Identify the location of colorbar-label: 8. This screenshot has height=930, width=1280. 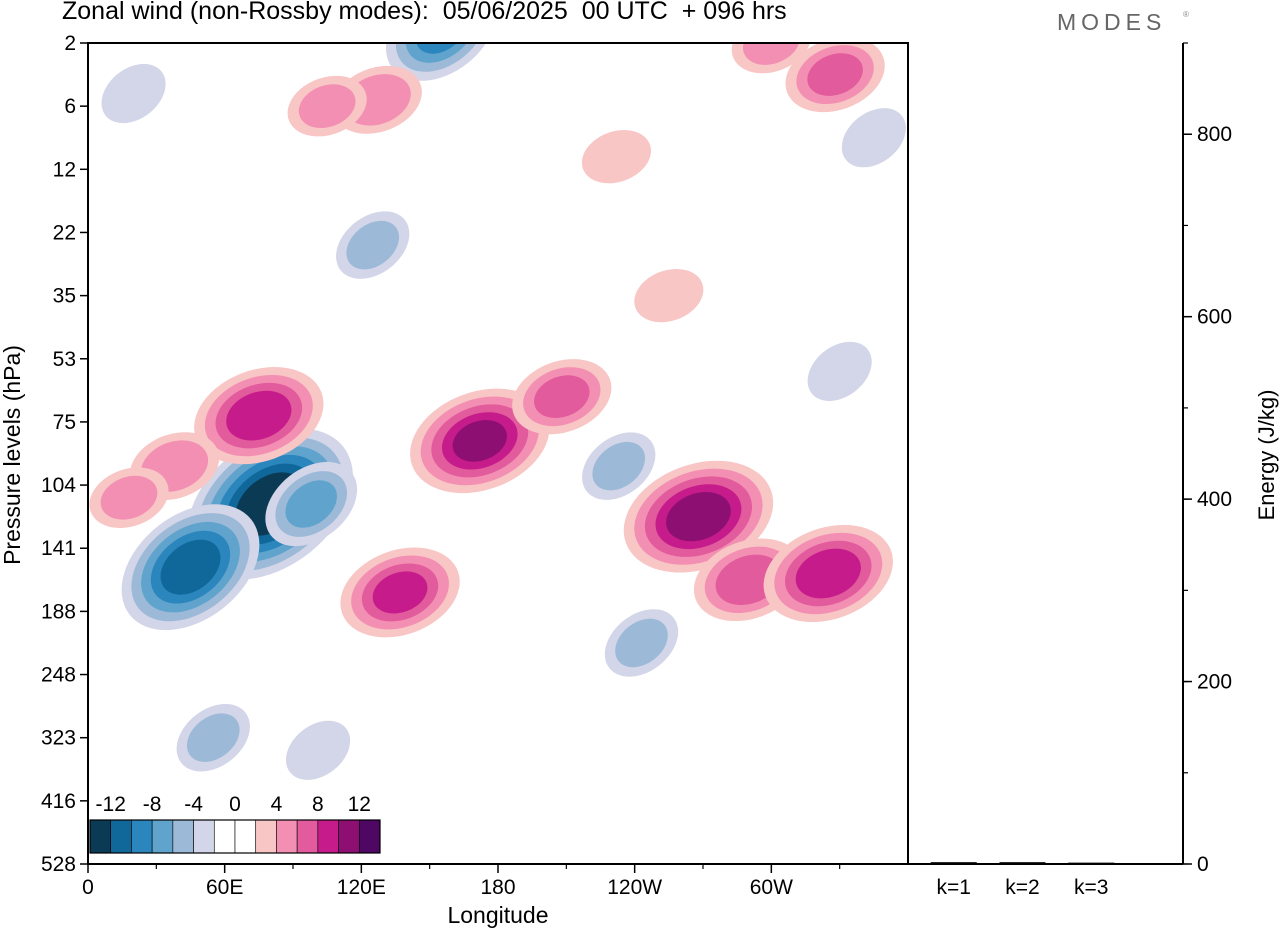
(318, 804).